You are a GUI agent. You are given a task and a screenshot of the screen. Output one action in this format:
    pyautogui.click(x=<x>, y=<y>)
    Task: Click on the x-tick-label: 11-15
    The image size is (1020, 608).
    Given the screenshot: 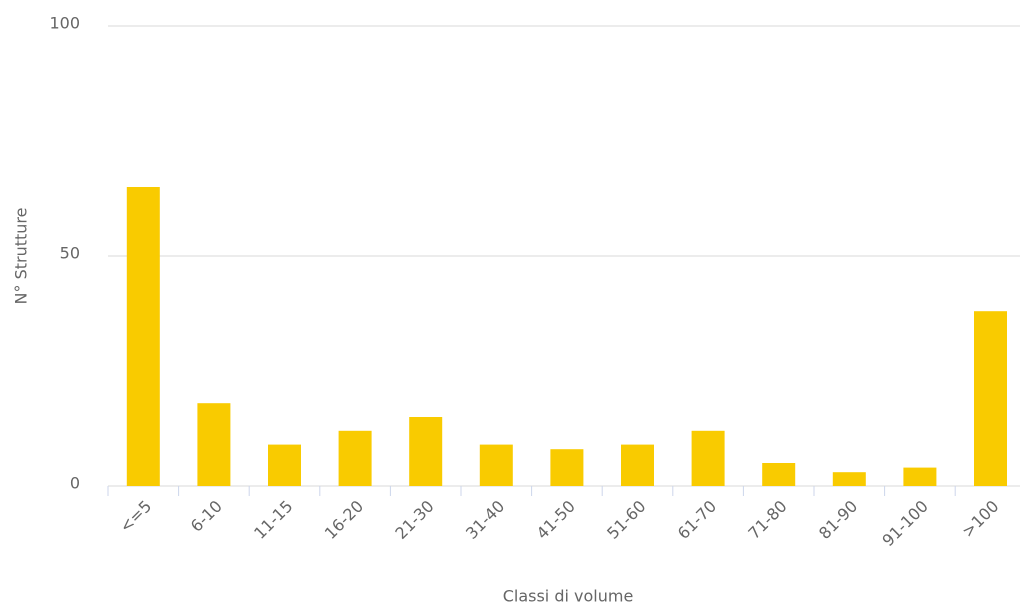 What is the action you would take?
    pyautogui.click(x=273, y=520)
    